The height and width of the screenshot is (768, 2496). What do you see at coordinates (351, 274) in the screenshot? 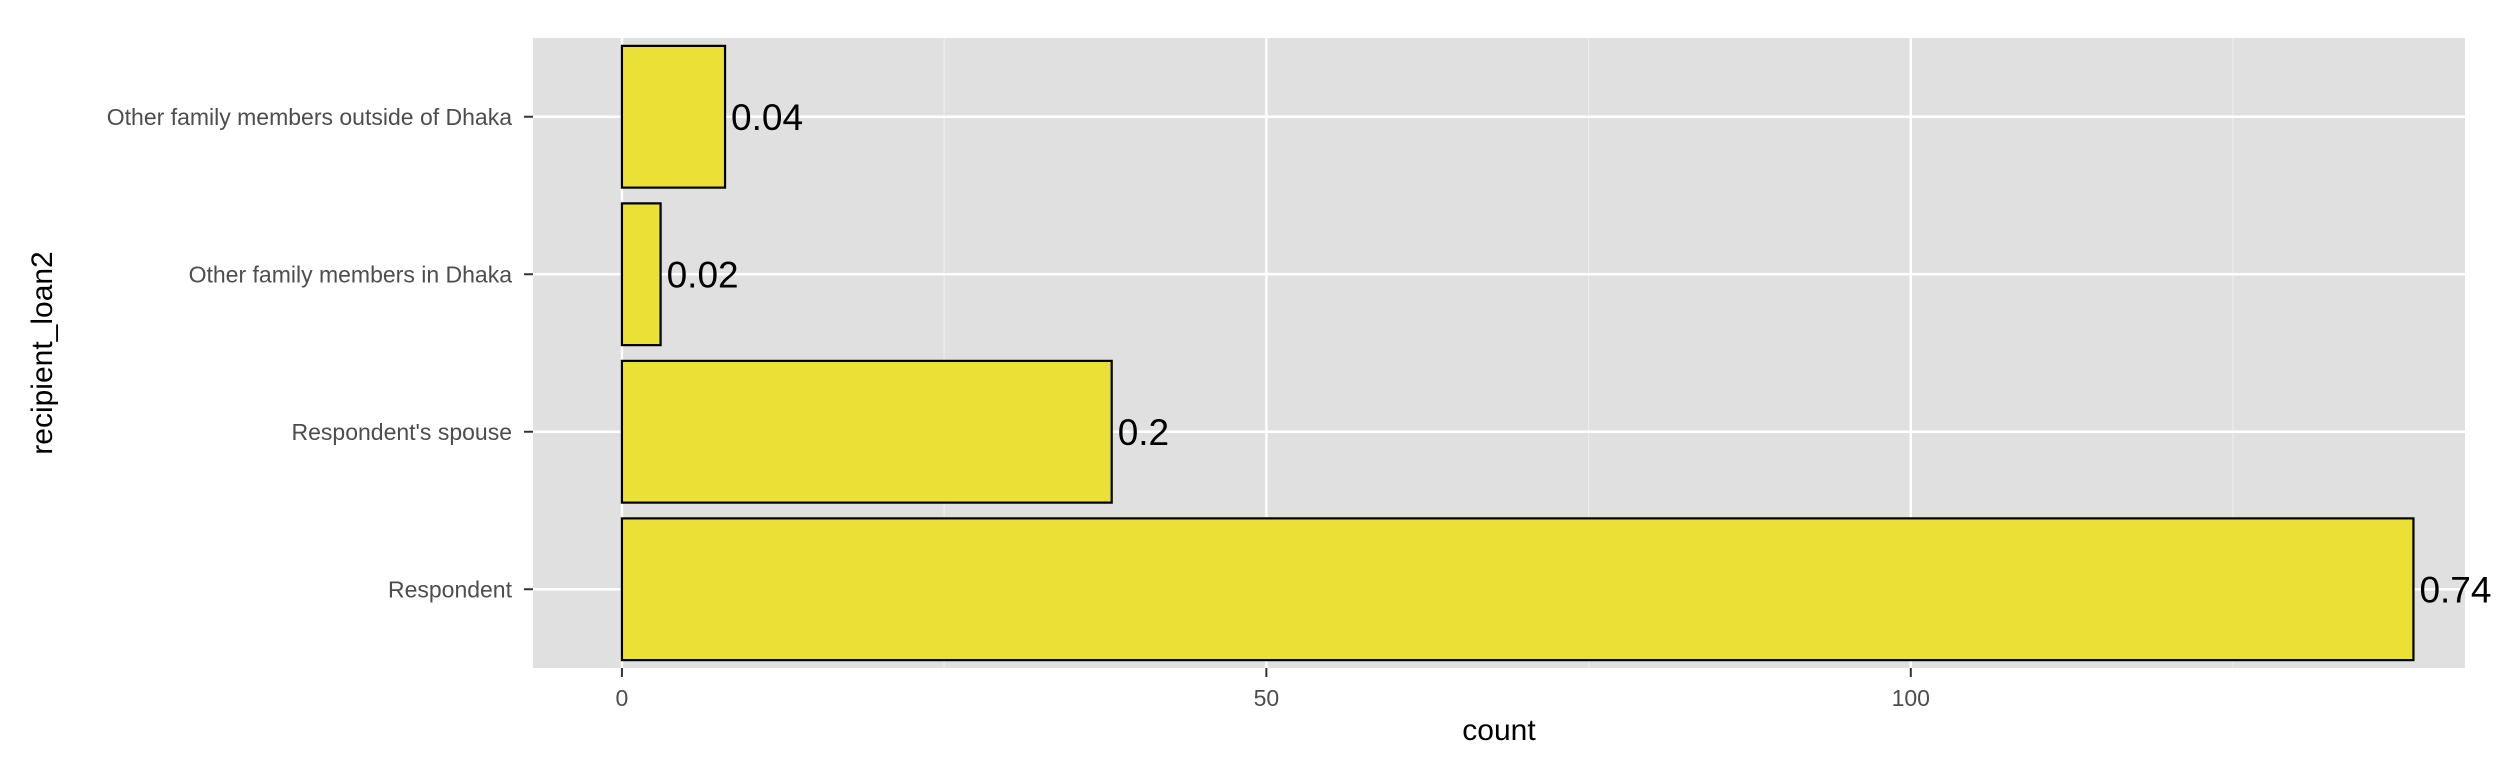
I see `y-tick-label: Other family members in Dhaka` at bounding box center [351, 274].